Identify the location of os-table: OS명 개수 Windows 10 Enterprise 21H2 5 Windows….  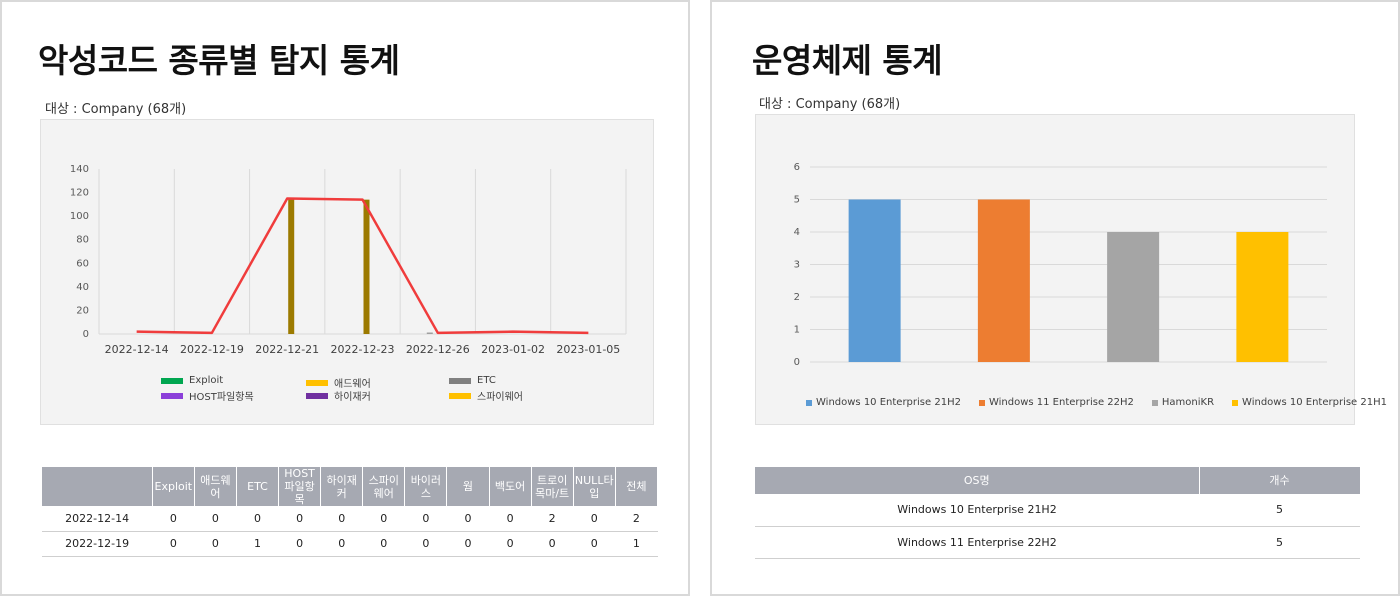
(1058, 513).